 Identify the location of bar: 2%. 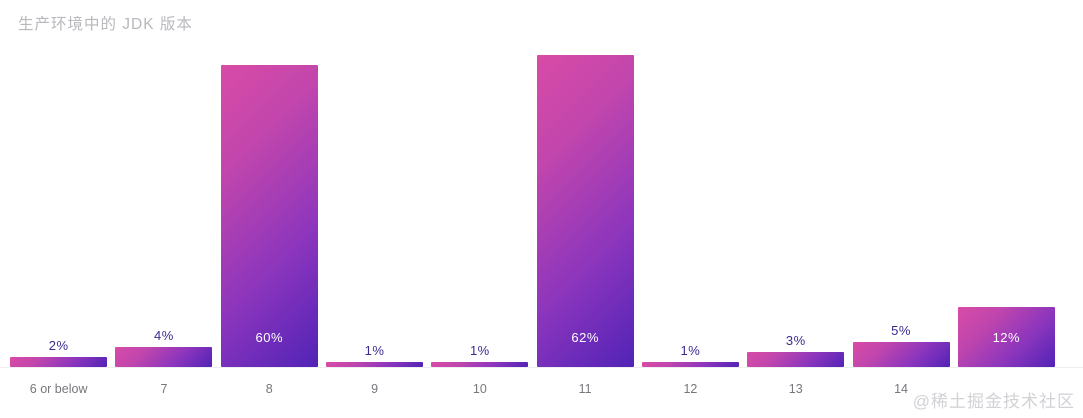
(59, 352).